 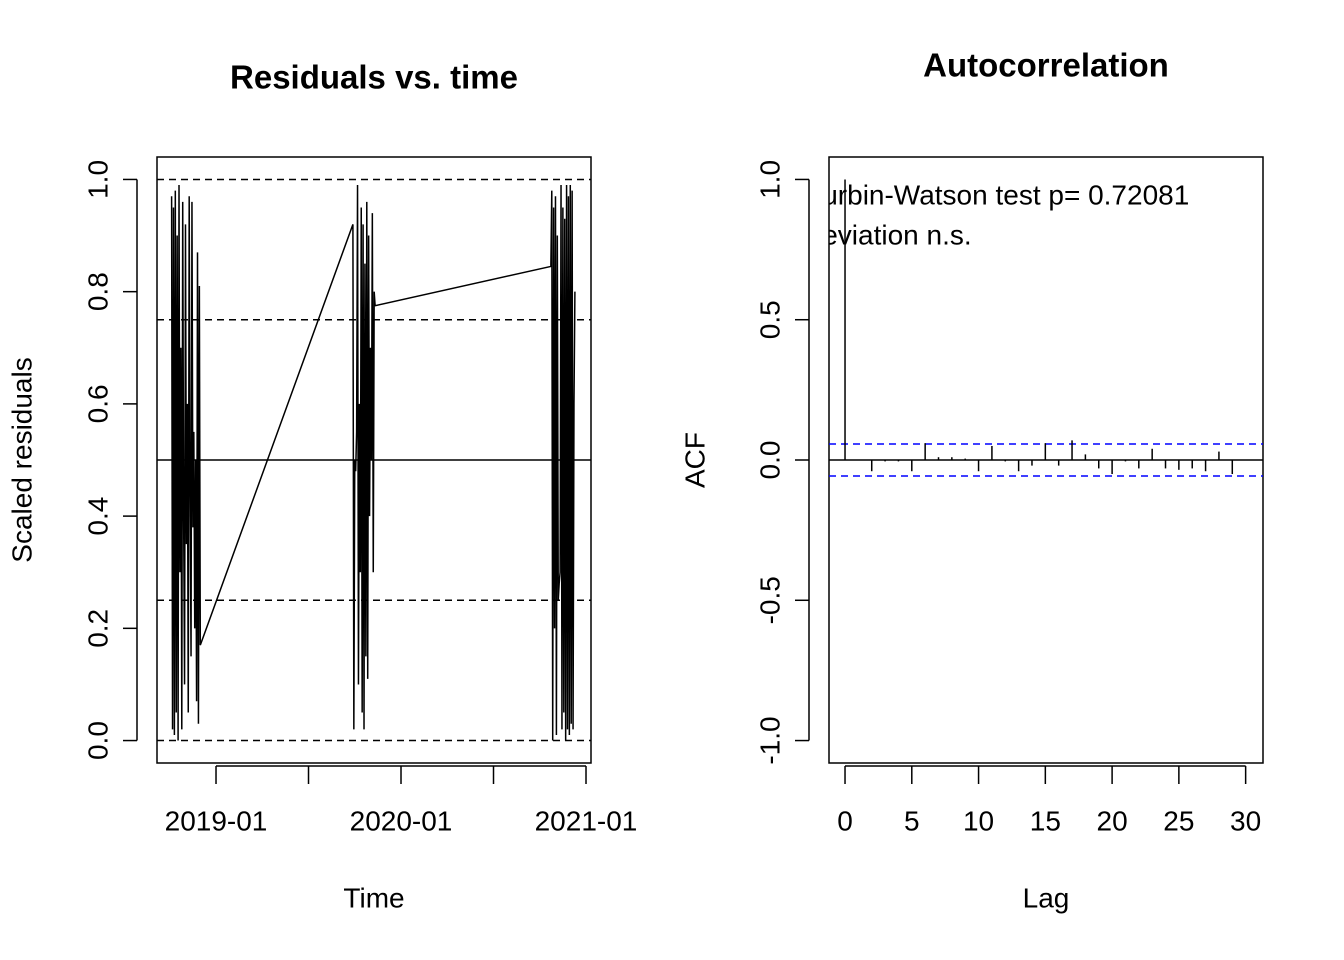 I want to click on y-tick-label: -0.5, so click(x=769, y=600).